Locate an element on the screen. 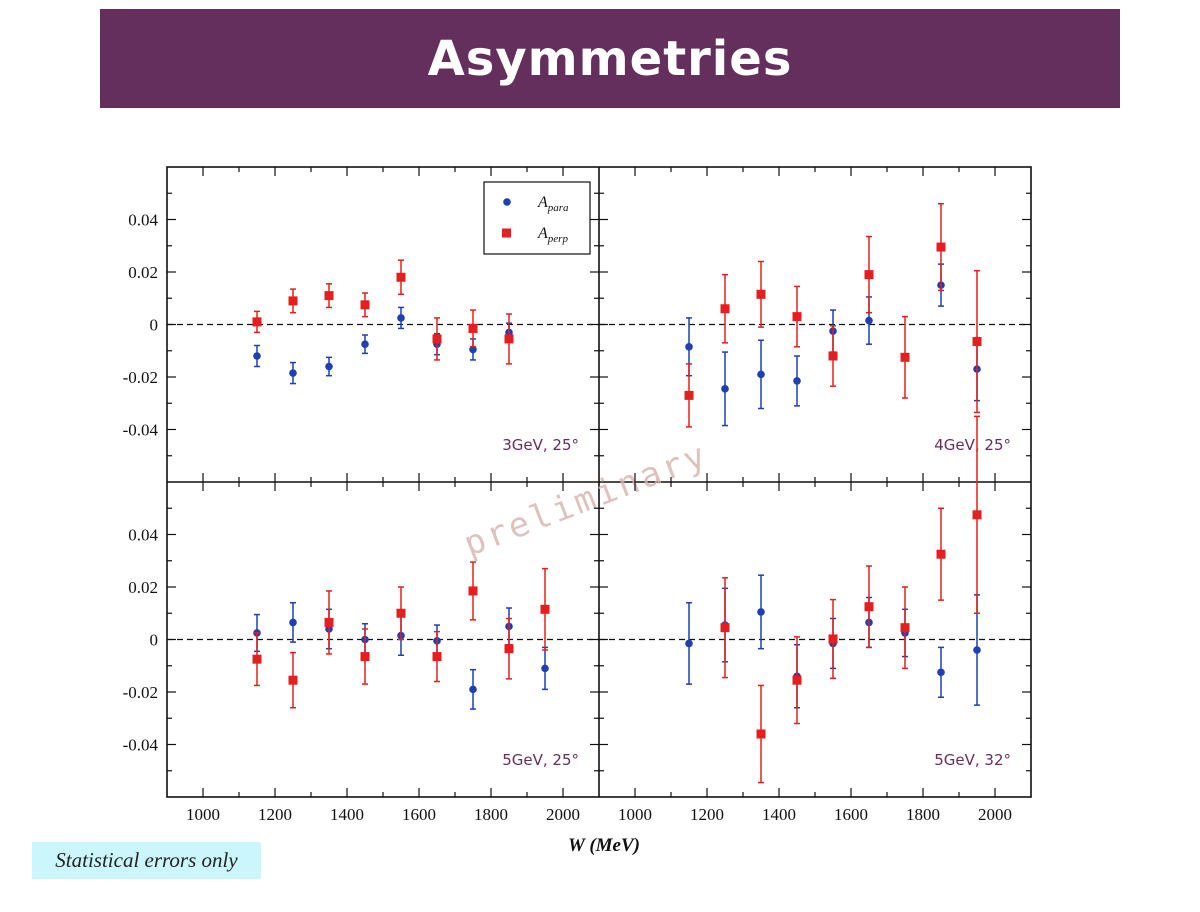  note-text: Statistical errors only is located at coordinates (146, 860).